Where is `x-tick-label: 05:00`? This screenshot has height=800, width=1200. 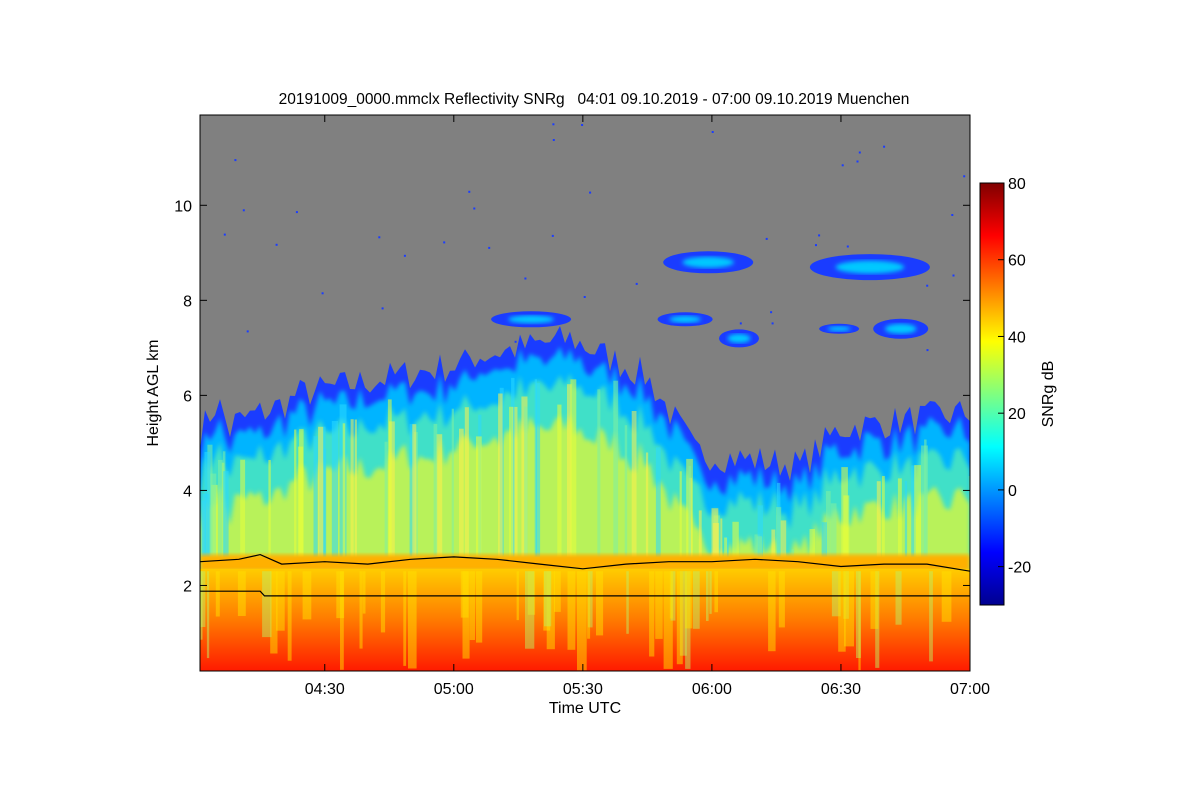 x-tick-label: 05:00 is located at coordinates (454, 689).